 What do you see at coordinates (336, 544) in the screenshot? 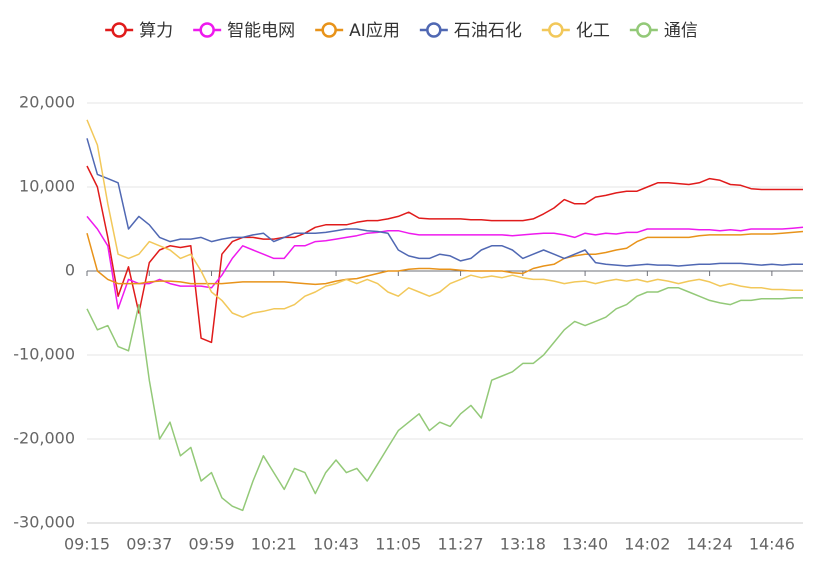
I see `x-tick-label: 10:43` at bounding box center [336, 544].